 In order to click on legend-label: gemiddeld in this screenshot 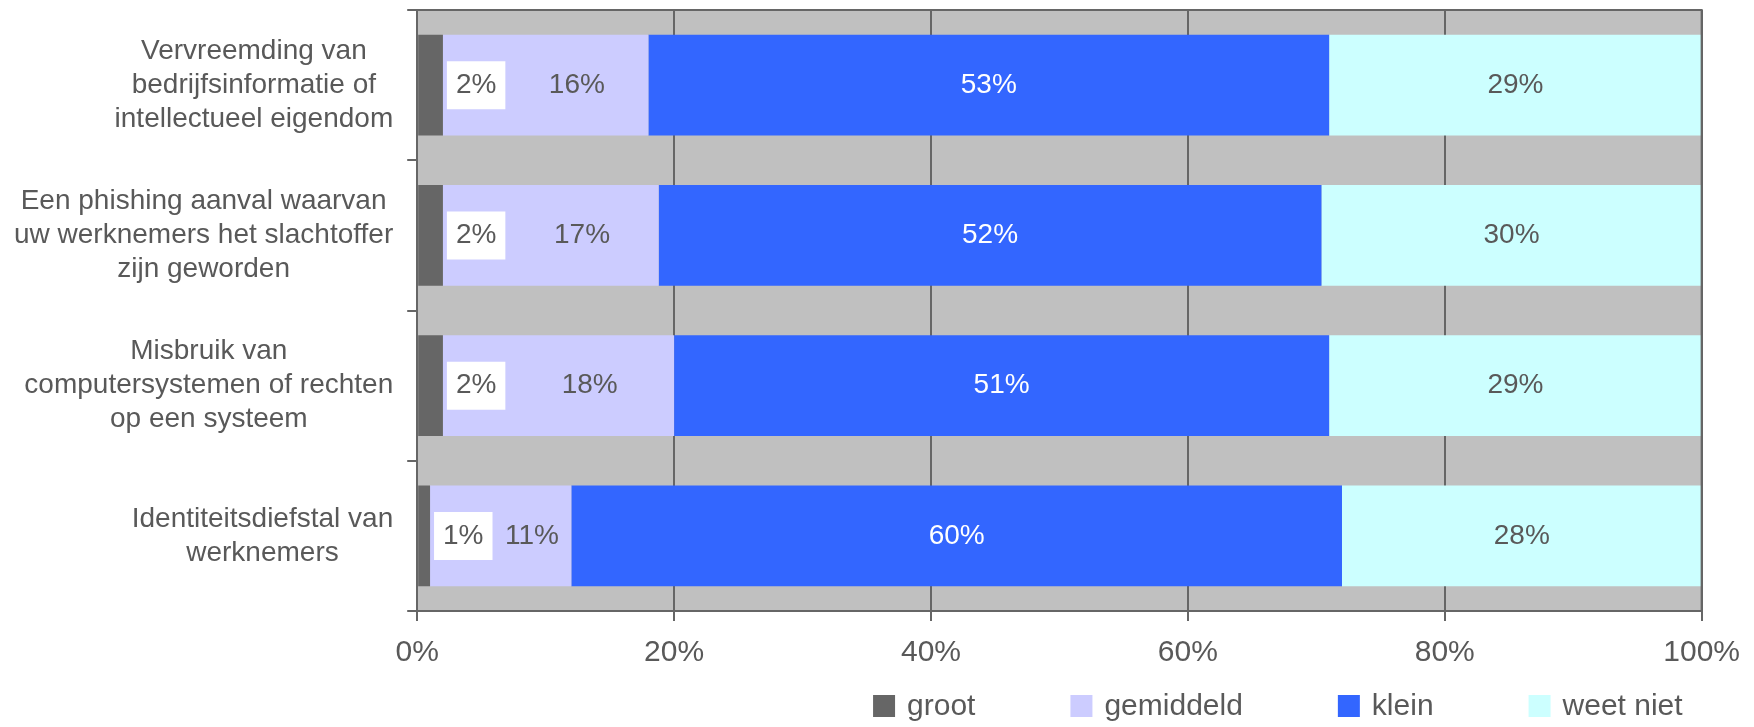, I will do `click(1173, 705)`.